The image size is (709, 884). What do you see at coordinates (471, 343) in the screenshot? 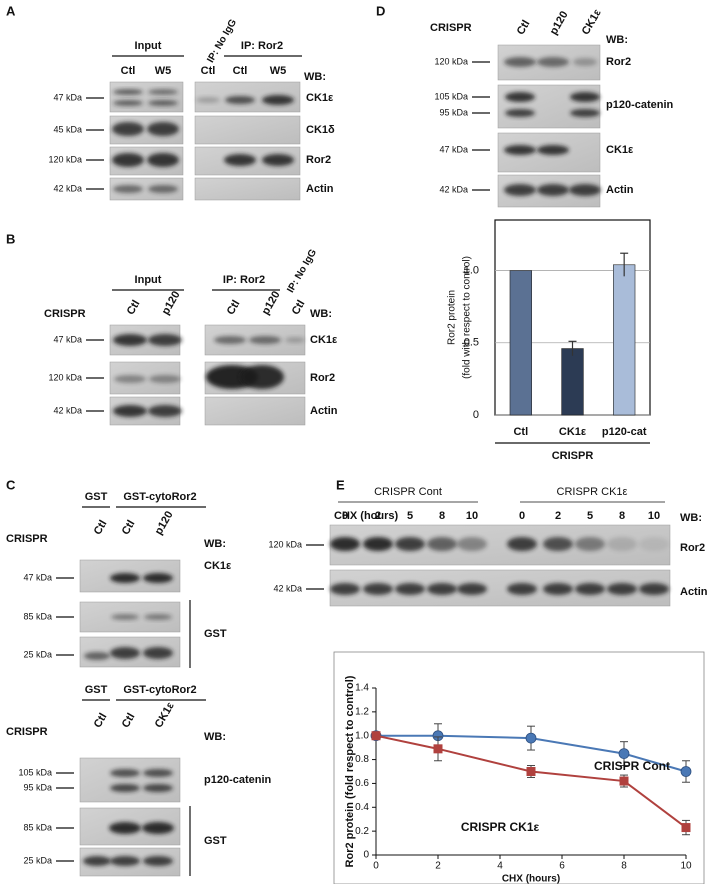
I see `y-tick-label: 0.5` at bounding box center [471, 343].